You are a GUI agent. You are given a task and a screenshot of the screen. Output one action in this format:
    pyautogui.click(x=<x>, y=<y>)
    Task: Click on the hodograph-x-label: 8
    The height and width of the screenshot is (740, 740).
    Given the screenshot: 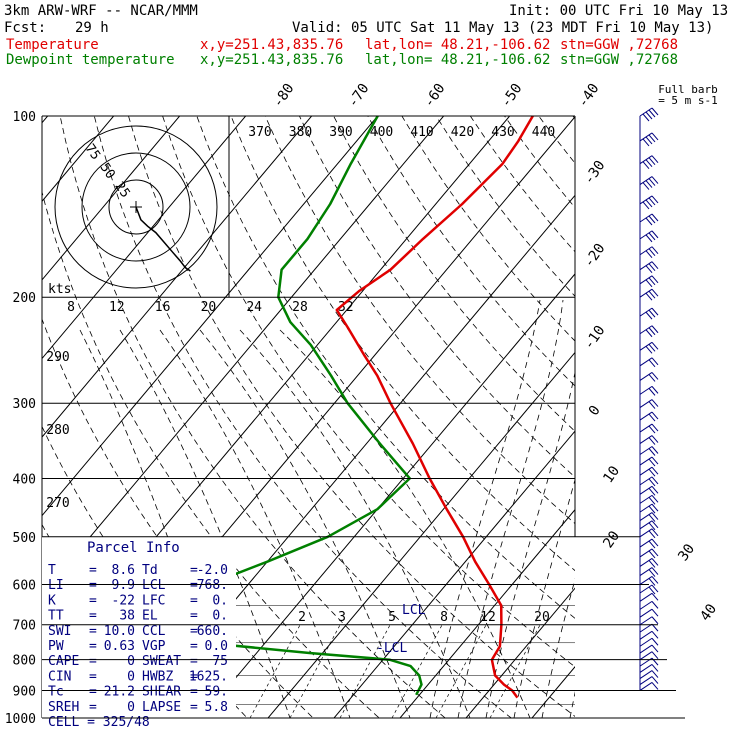 What is the action you would take?
    pyautogui.click(x=71, y=307)
    